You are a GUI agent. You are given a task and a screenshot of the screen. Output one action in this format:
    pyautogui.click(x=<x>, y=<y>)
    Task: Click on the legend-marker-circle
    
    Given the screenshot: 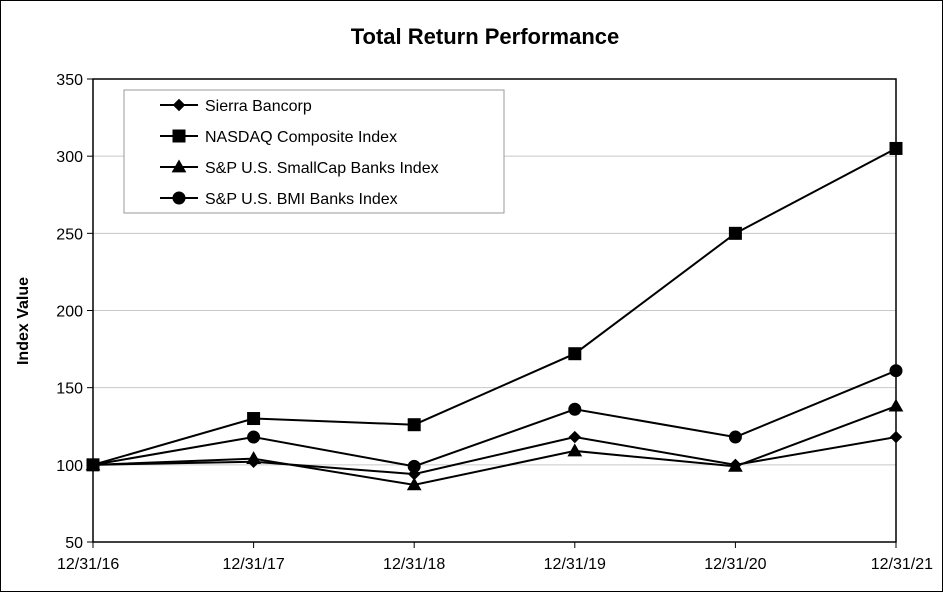 What is the action you would take?
    pyautogui.click(x=179, y=198)
    